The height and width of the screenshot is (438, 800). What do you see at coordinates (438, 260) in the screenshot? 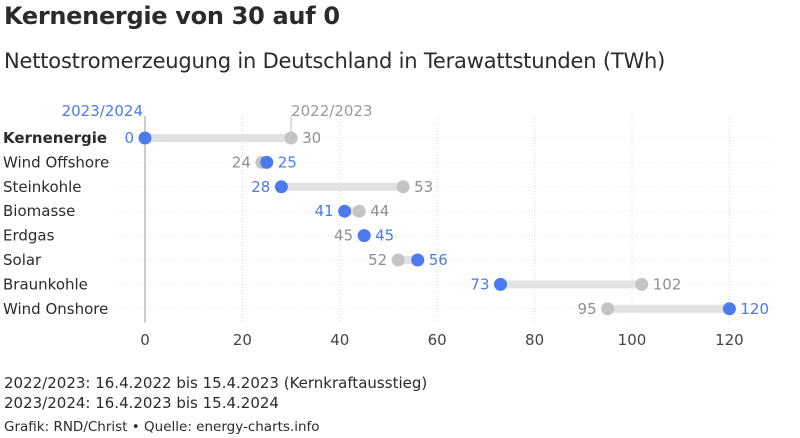
I see `value-label: 56` at bounding box center [438, 260].